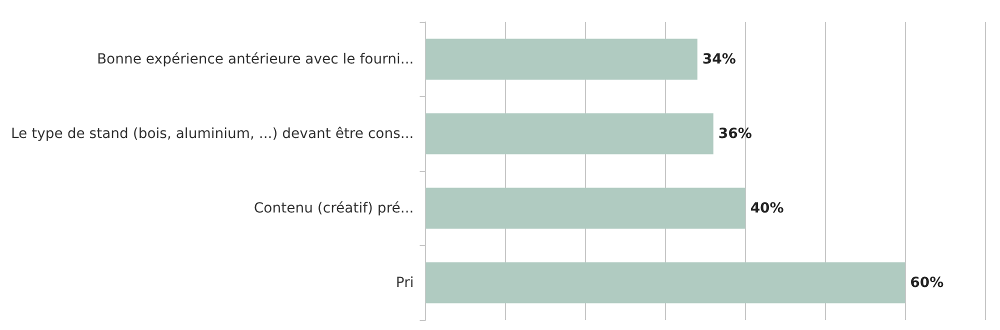 The width and height of the screenshot is (1000, 330). I want to click on data-label: 40%, so click(767, 208).